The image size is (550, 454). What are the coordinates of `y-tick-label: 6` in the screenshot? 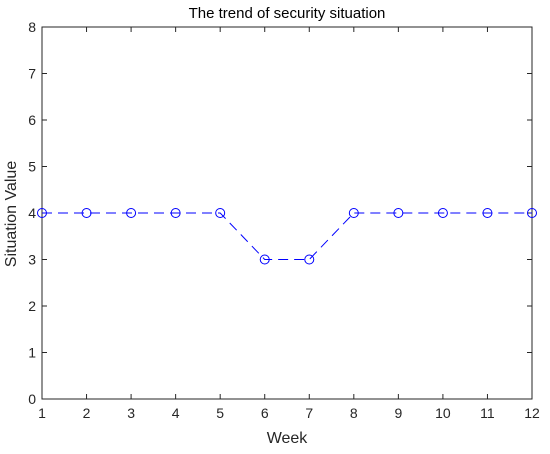 It's located at (32, 120).